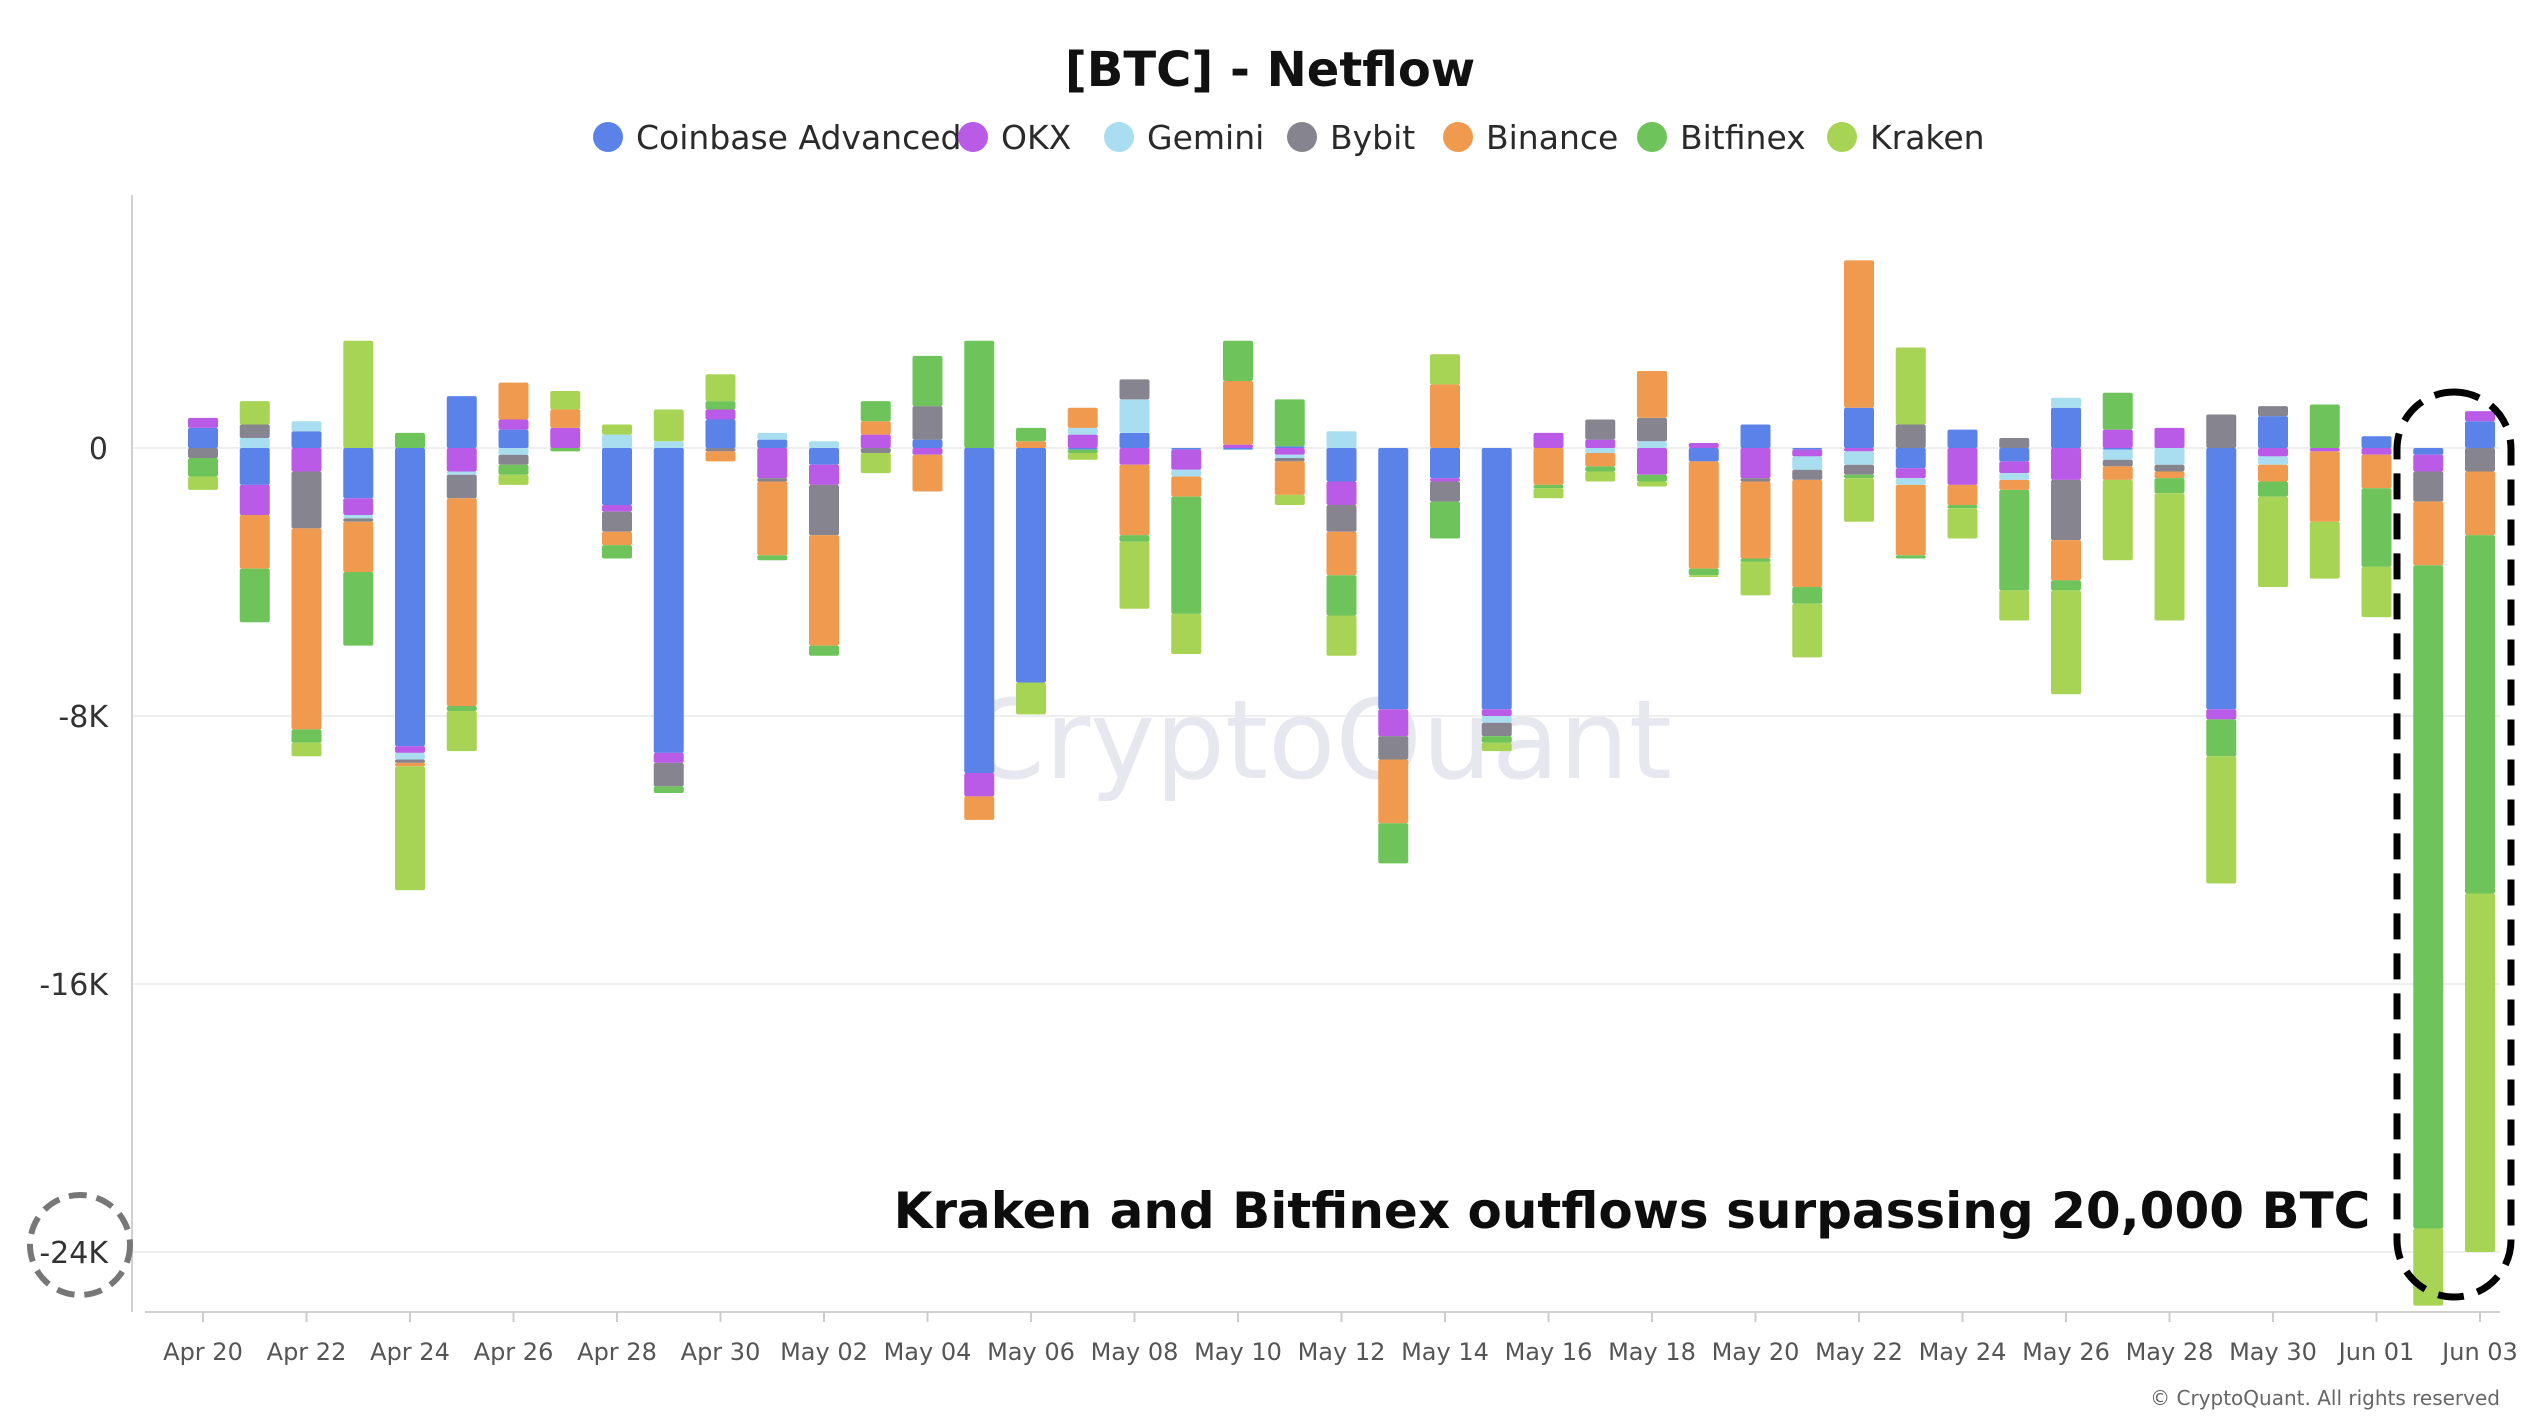  I want to click on legend-item: Bybit, so click(1351, 137).